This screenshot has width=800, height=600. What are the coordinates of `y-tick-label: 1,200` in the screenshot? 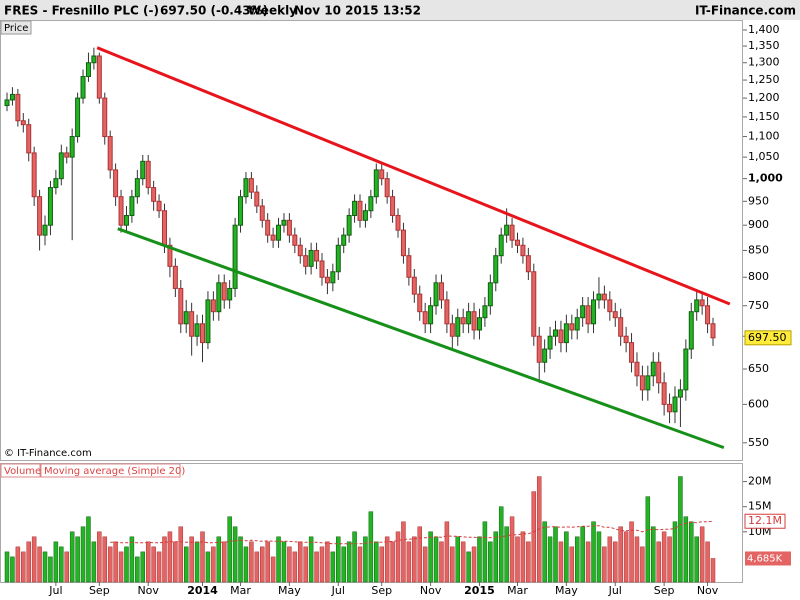 It's located at (764, 97).